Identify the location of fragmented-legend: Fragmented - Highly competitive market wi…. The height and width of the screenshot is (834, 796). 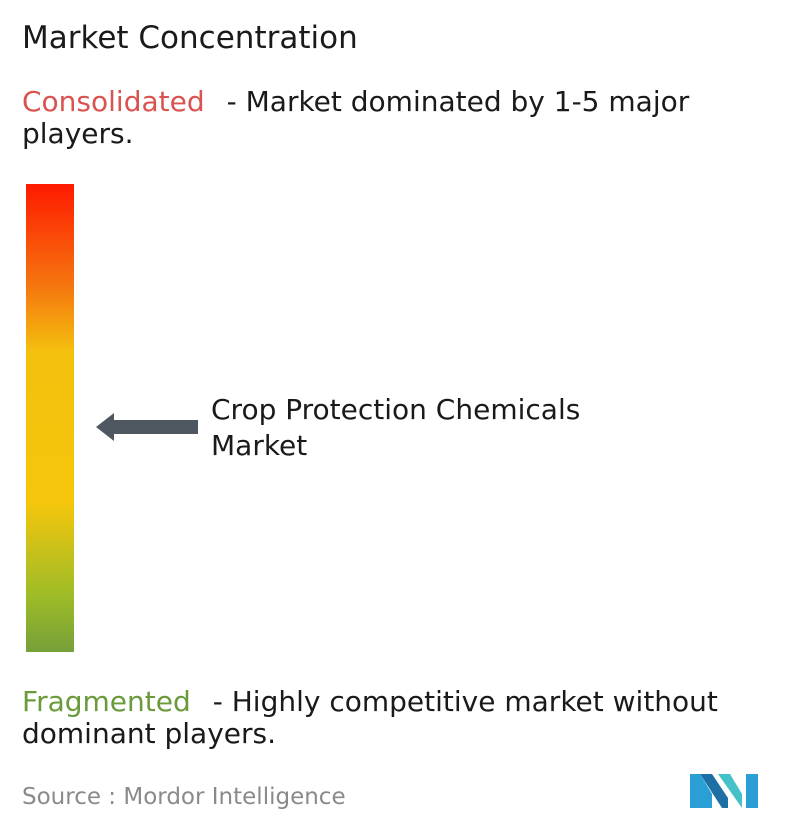
(407, 718).